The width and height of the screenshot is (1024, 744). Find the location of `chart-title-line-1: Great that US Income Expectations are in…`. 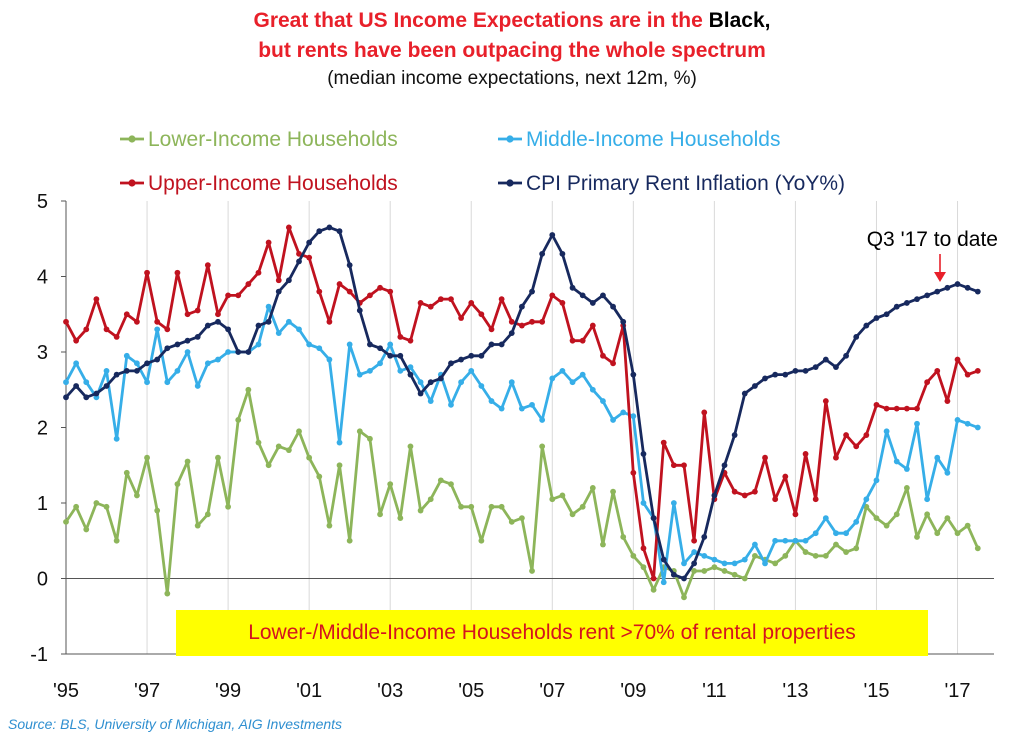

chart-title-line-1: Great that US Income Expectations are in… is located at coordinates (512, 21).